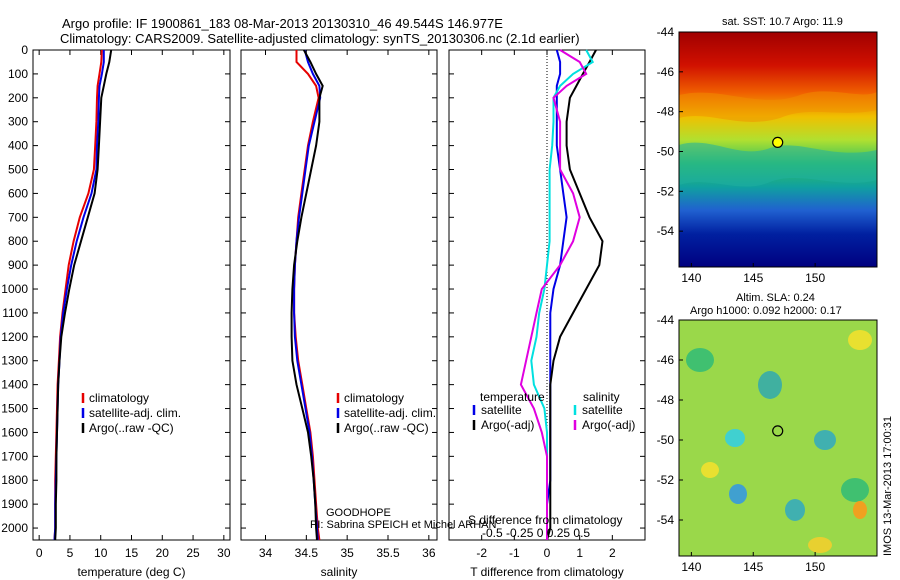 This screenshot has width=900, height=580. I want to click on legend-title: temperature, so click(512, 397).